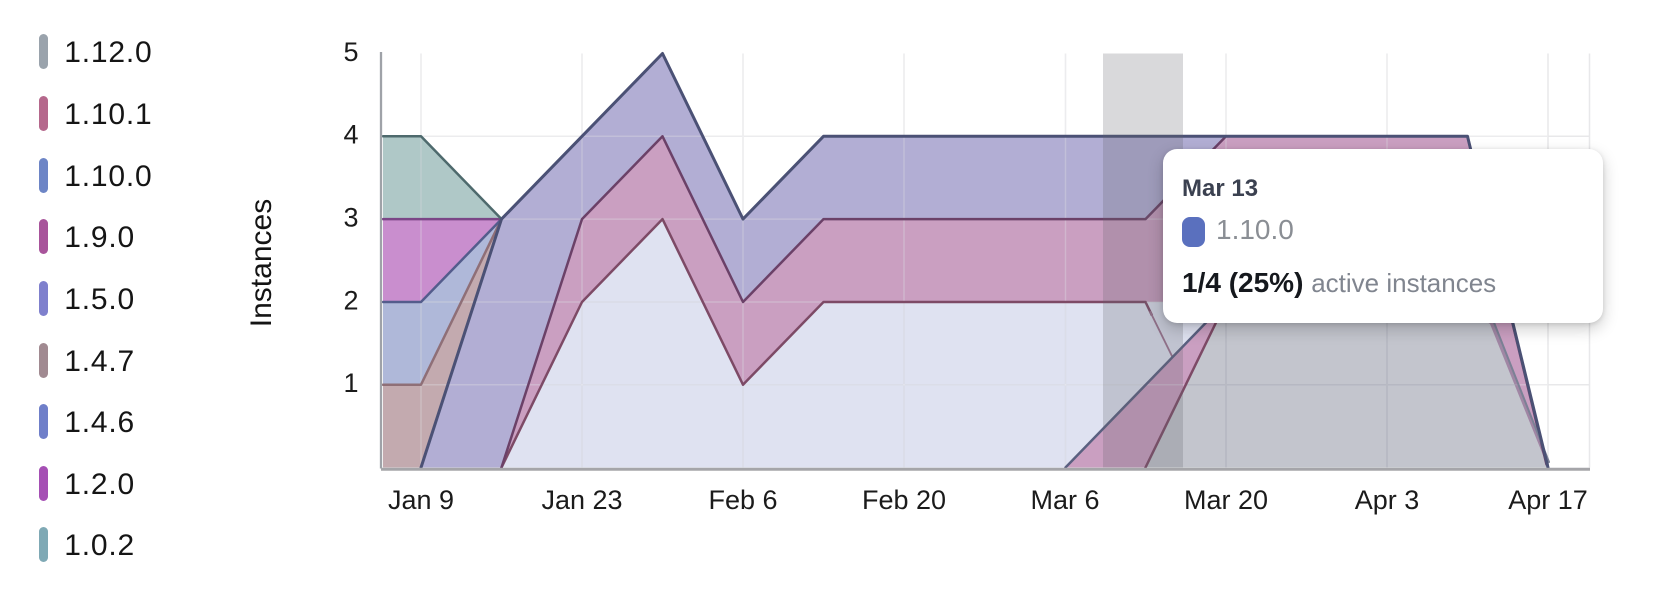  Describe the element at coordinates (1064, 500) in the screenshot. I see `svg-text: Mar 6` at that location.